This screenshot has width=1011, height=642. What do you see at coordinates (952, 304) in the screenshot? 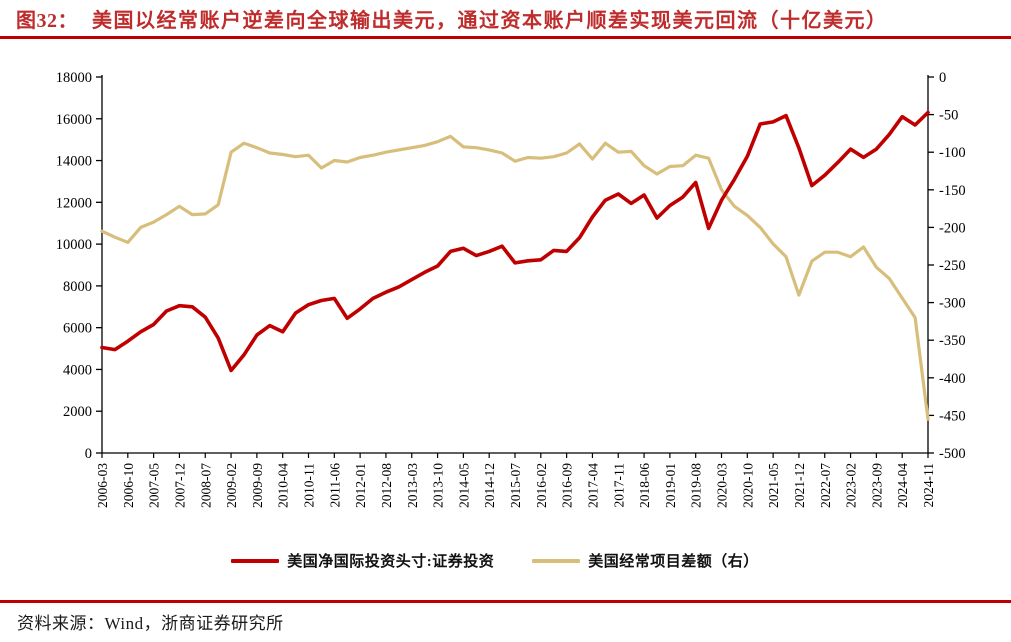
I see `y-axis-right-label: -300` at bounding box center [952, 304].